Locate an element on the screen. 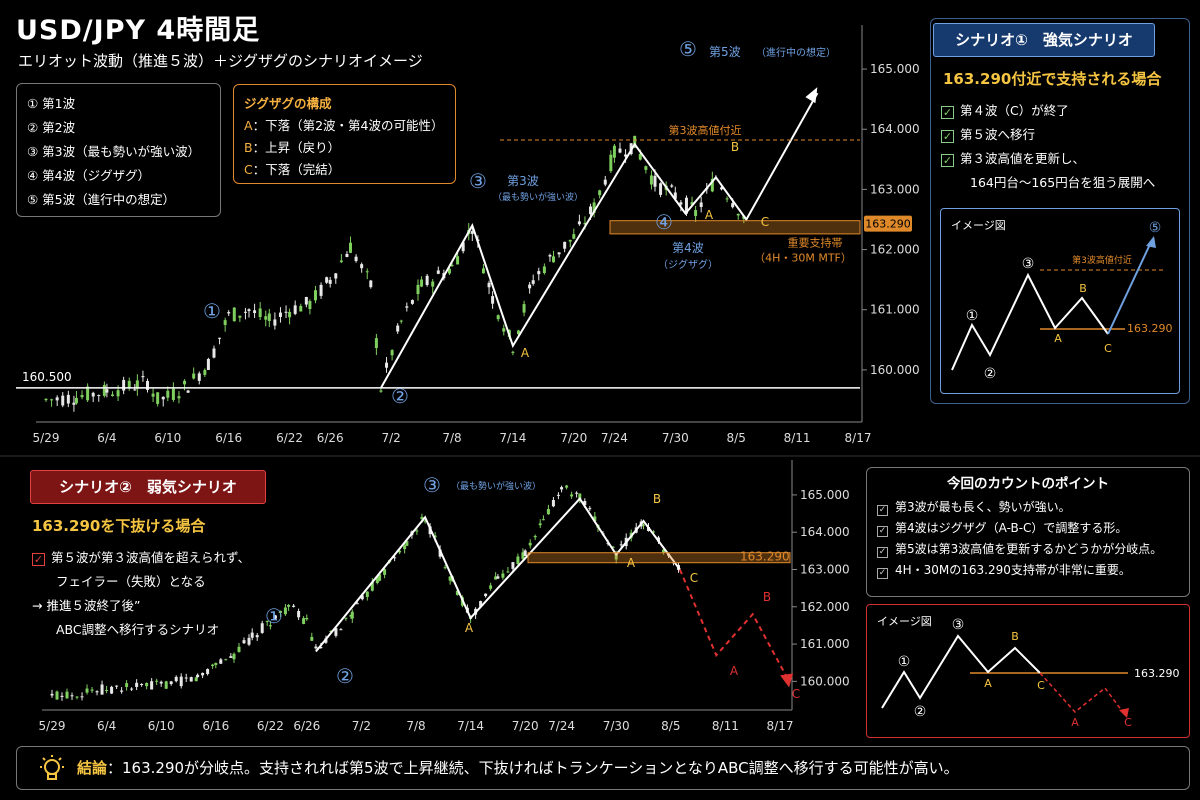 Image resolution: width=1200 pixels, height=800 pixels. wave5-label: 第5波 is located at coordinates (725, 52).